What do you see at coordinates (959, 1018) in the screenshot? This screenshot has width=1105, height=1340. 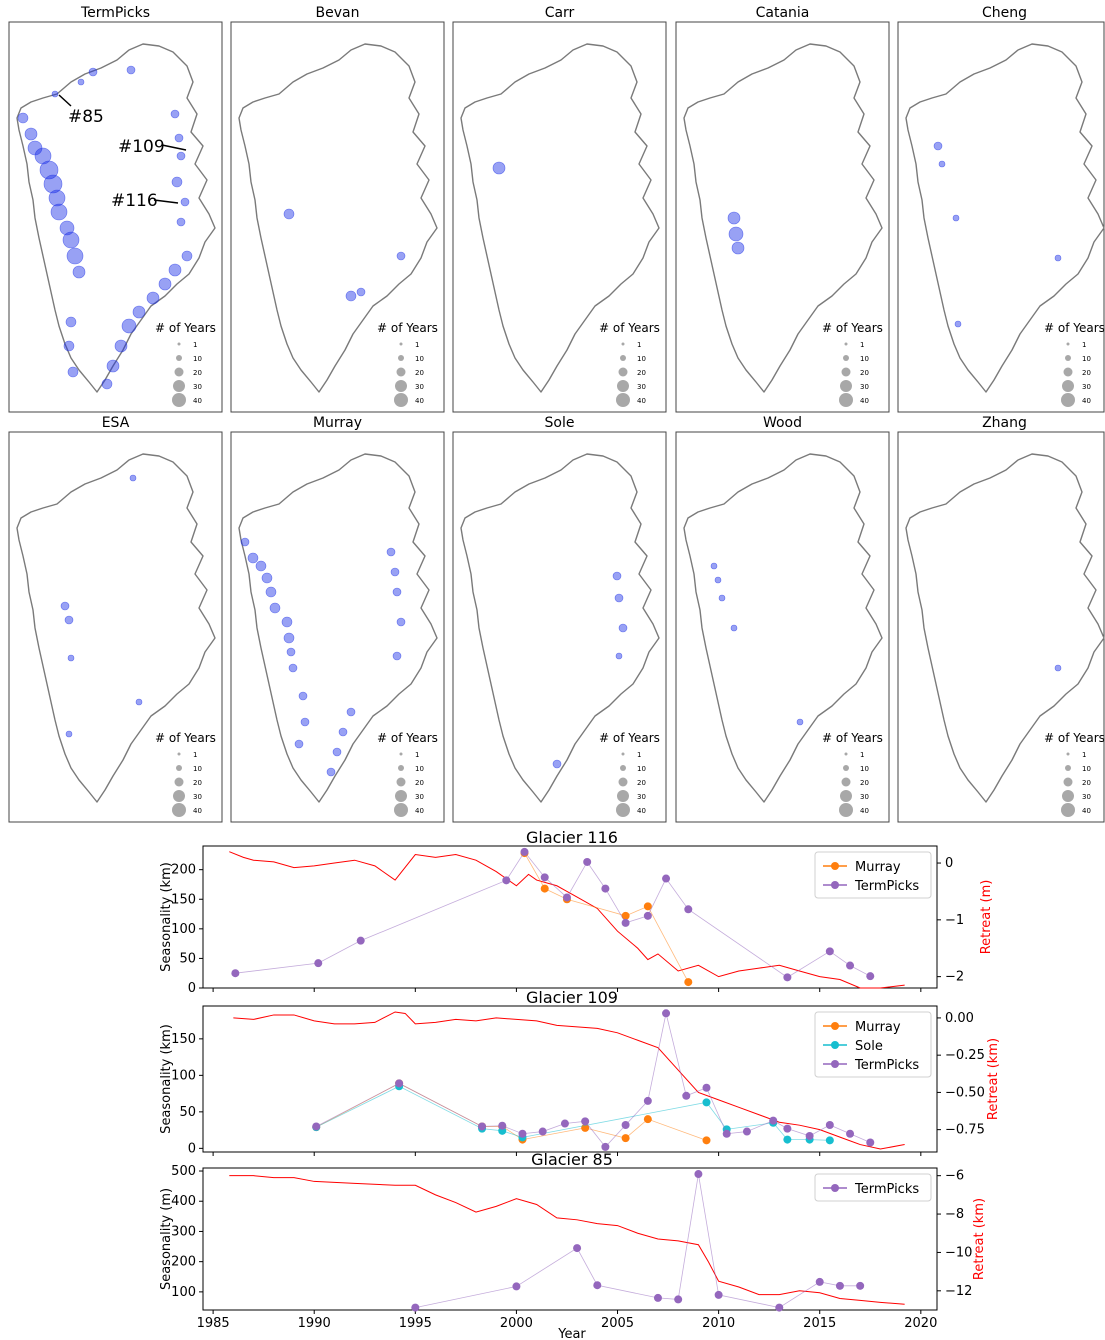 I see `y2-tick-label: 0.00` at bounding box center [959, 1018].